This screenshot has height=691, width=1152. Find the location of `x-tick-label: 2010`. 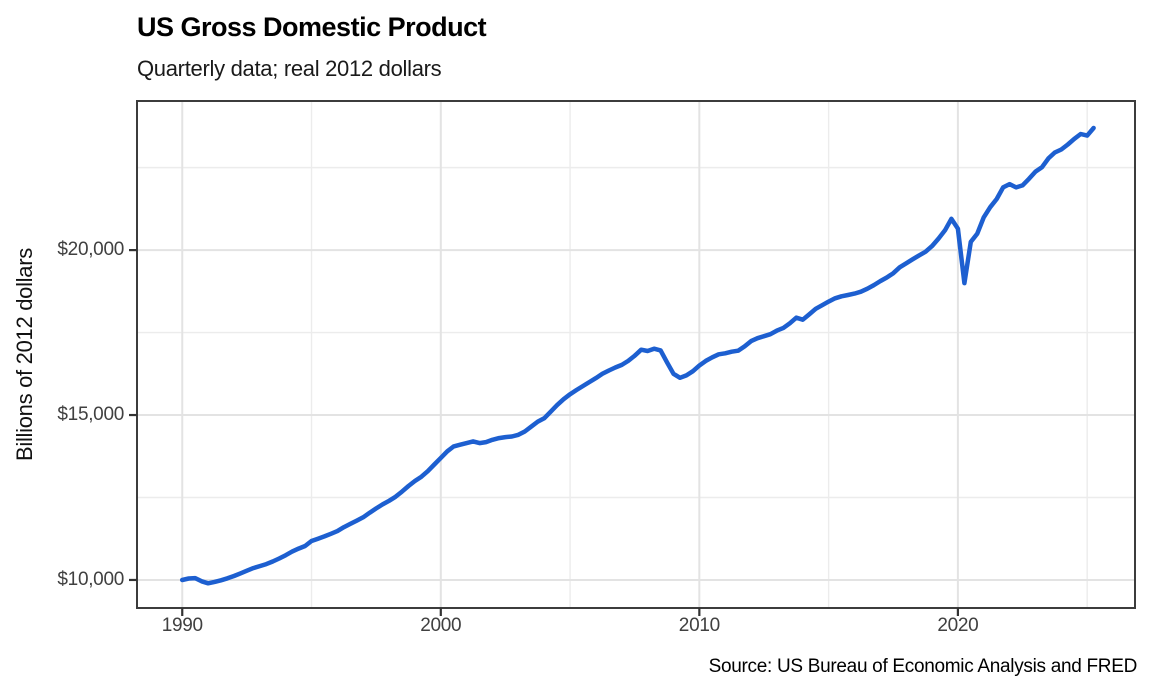

x-tick-label: 2010 is located at coordinates (699, 625).